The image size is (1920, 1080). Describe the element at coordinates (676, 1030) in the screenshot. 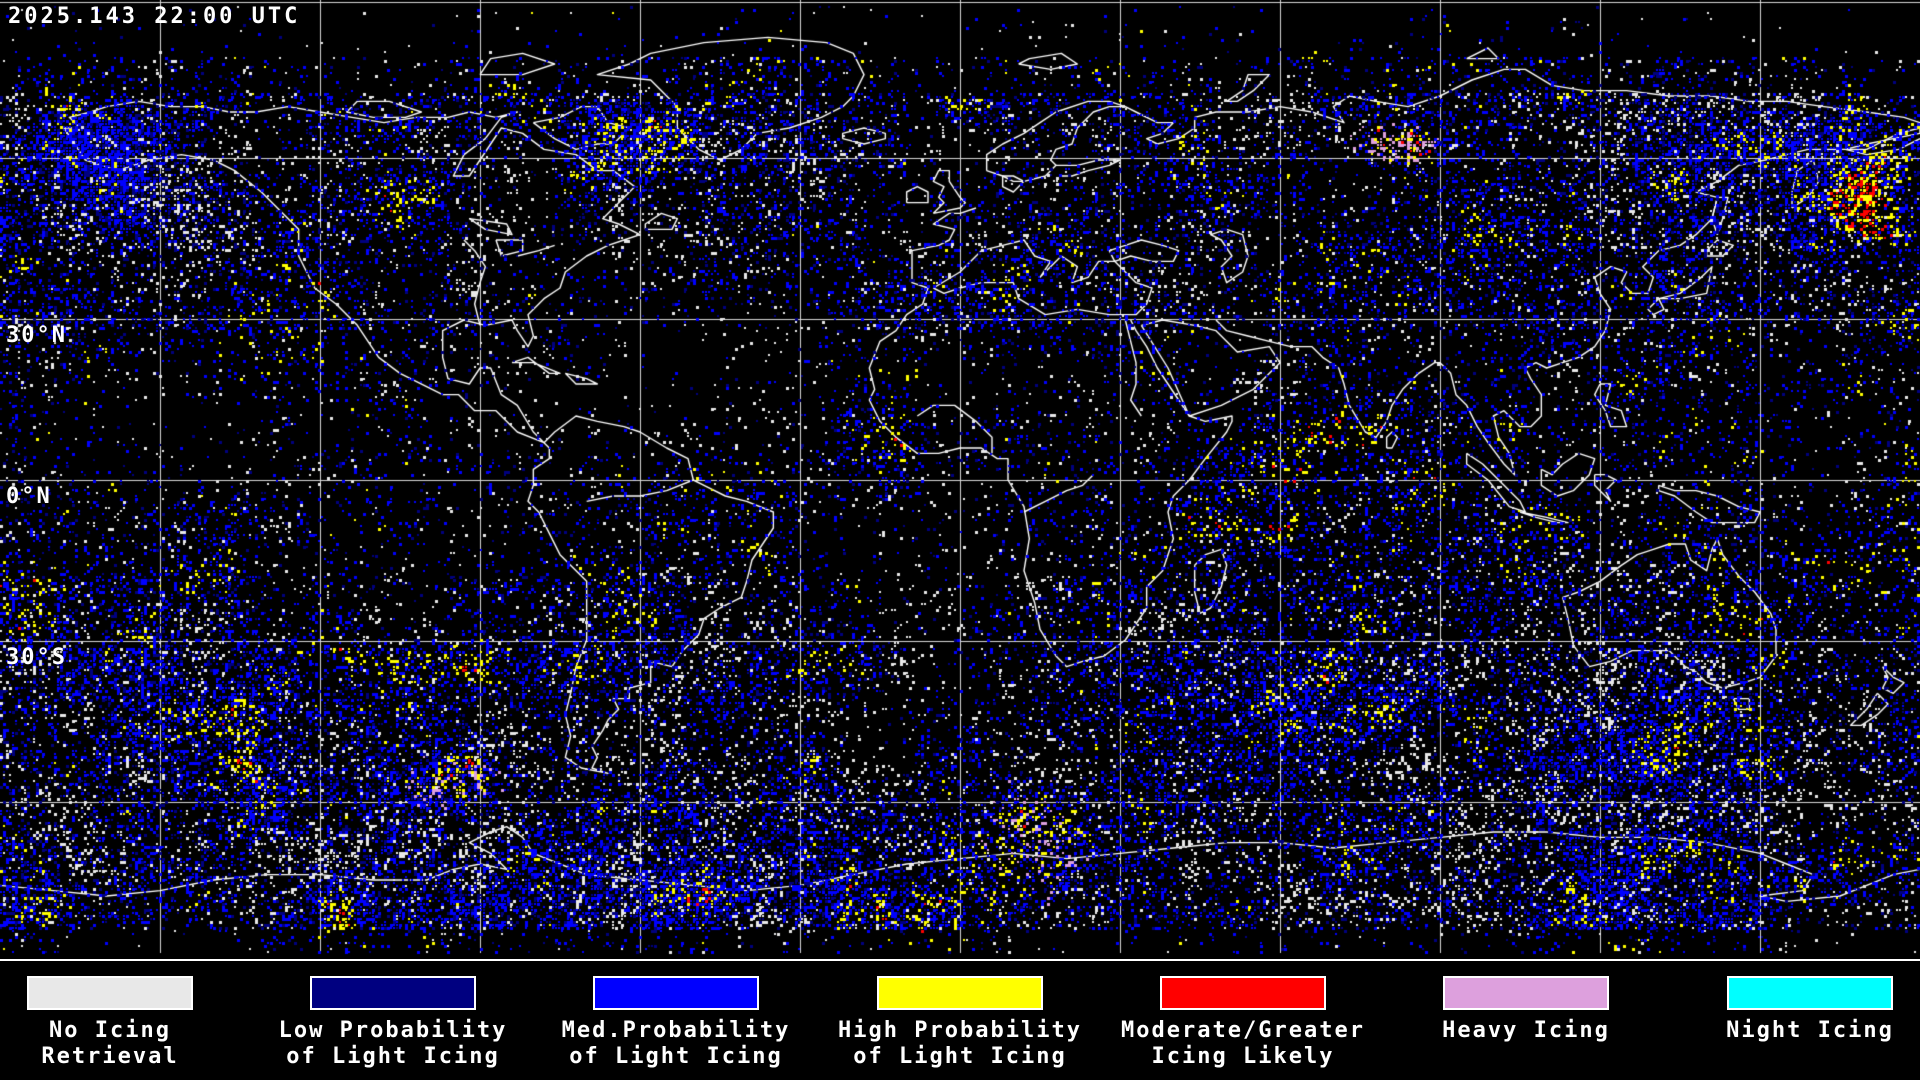

I see `legend-label: Med.Probability` at that location.